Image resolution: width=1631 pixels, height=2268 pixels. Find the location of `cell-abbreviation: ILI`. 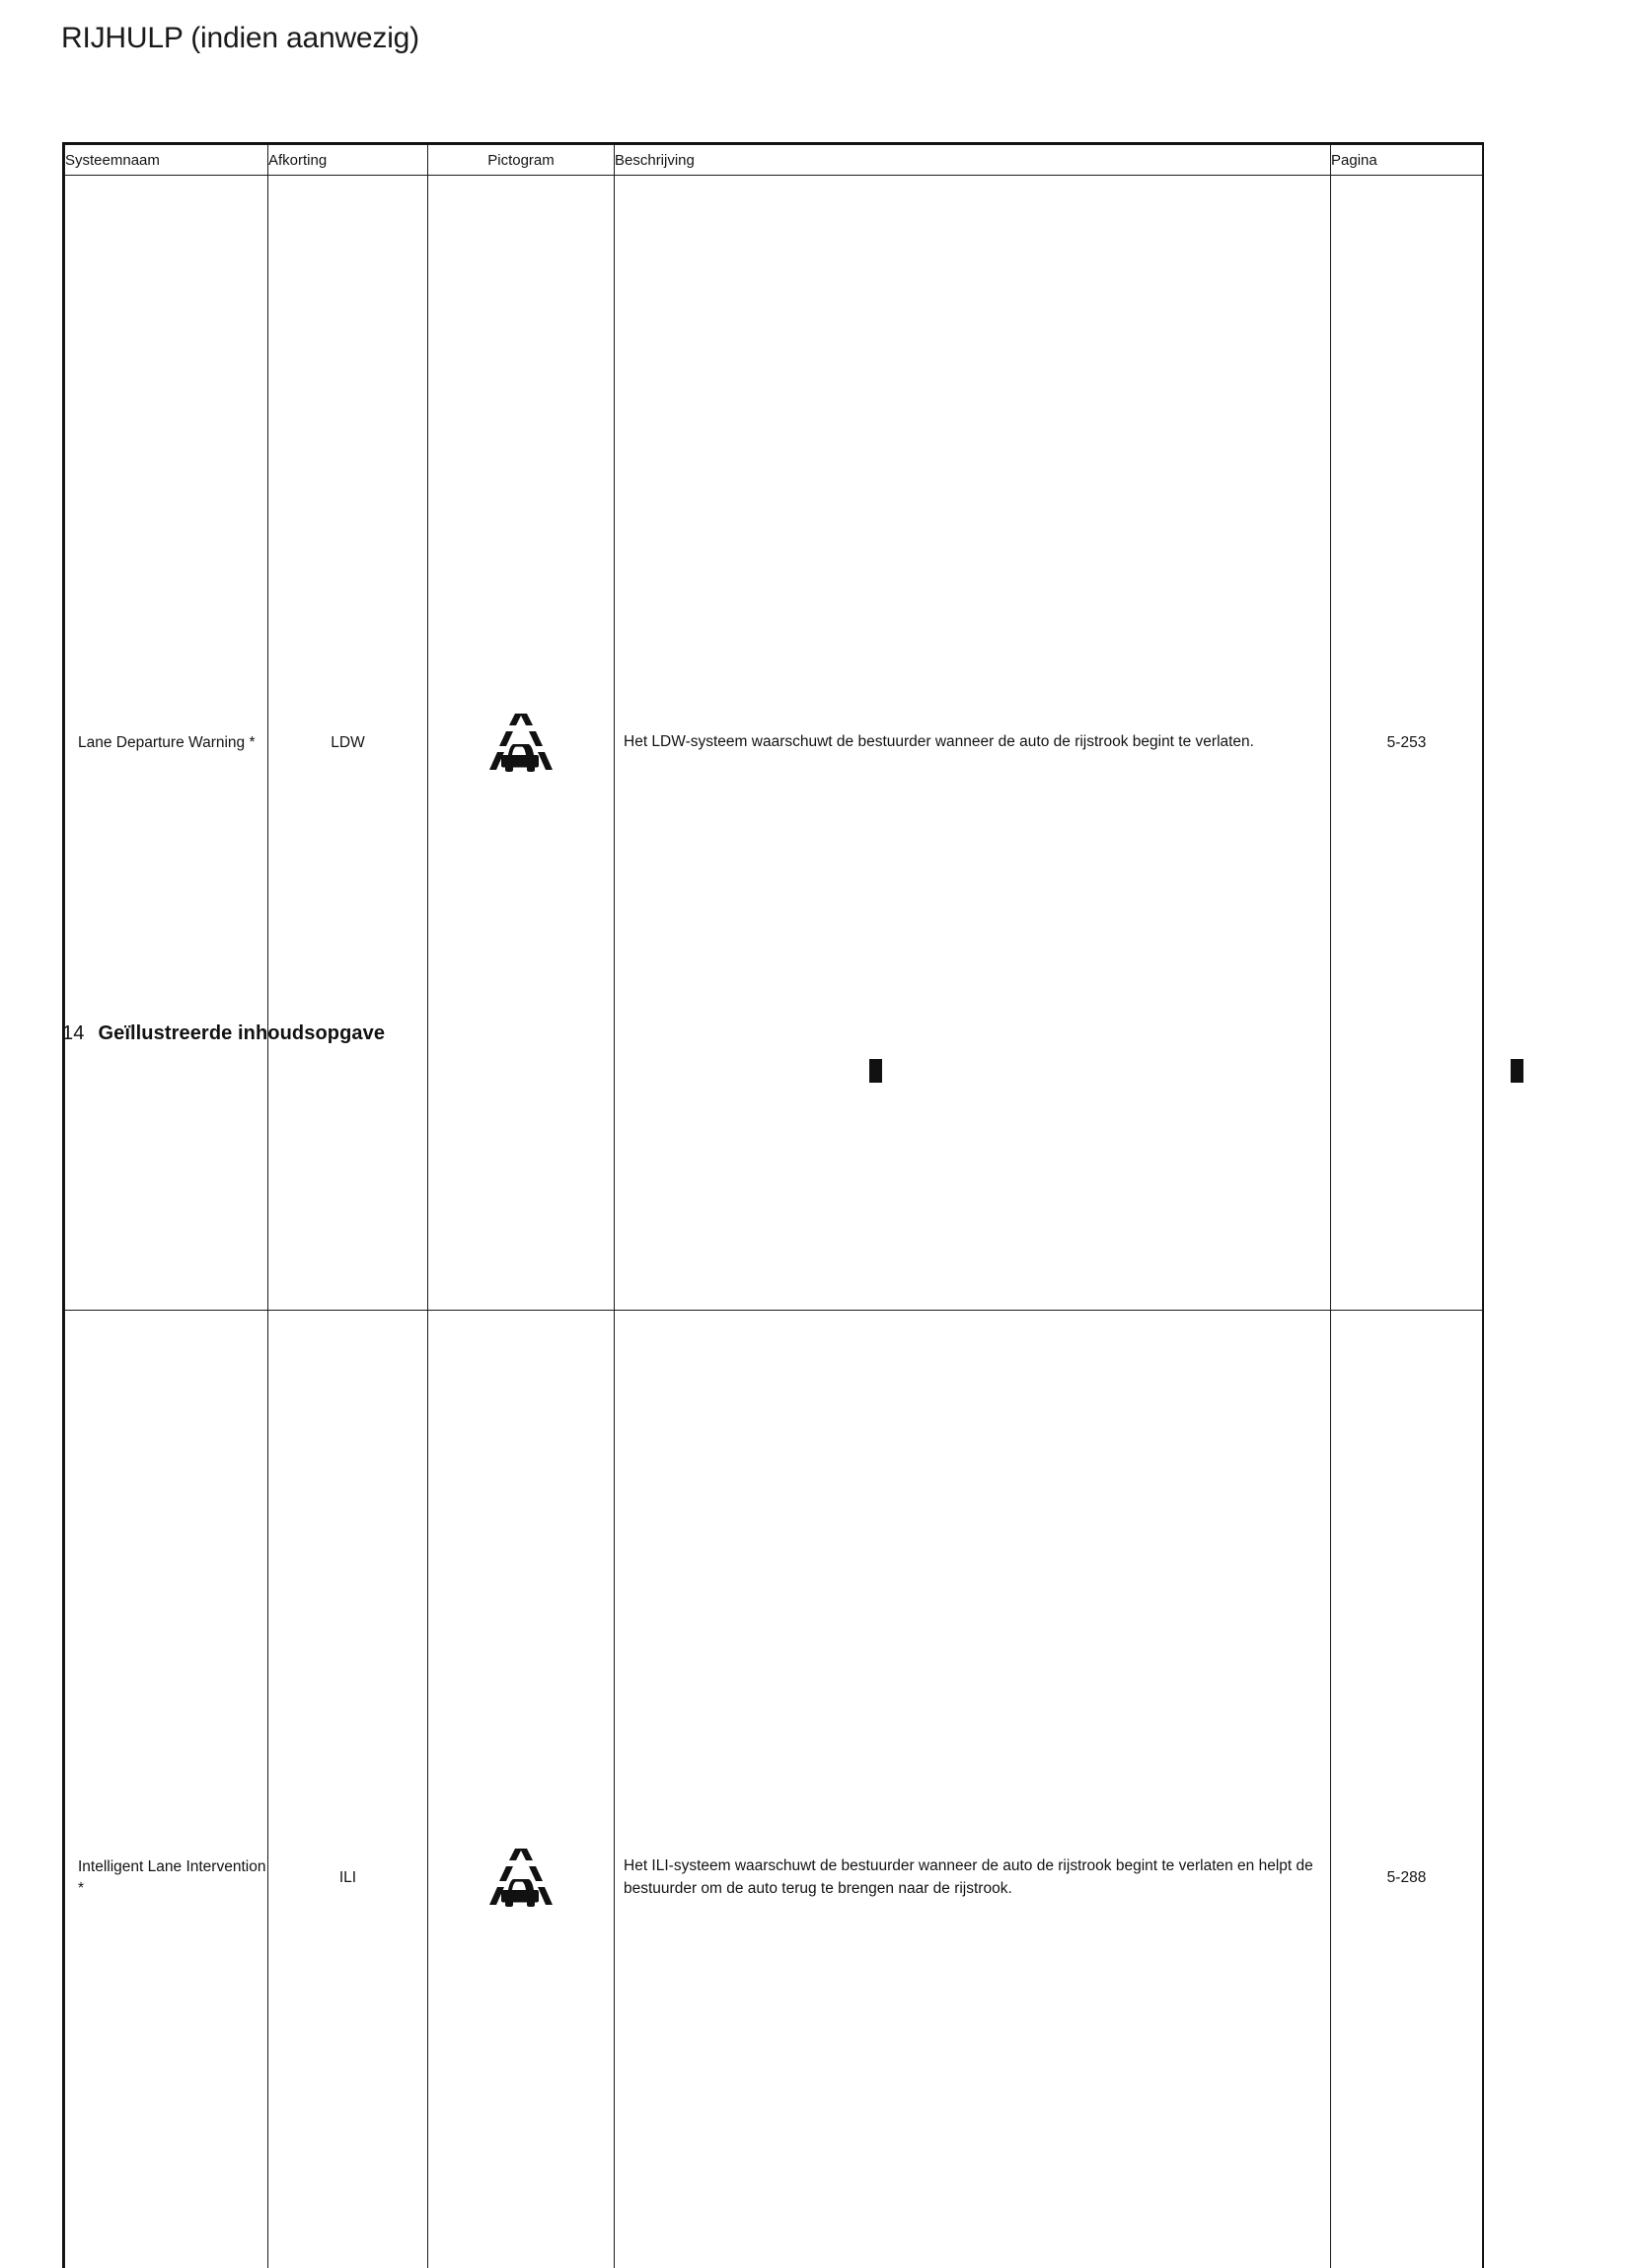

cell-abbreviation: ILI is located at coordinates (348, 1789).